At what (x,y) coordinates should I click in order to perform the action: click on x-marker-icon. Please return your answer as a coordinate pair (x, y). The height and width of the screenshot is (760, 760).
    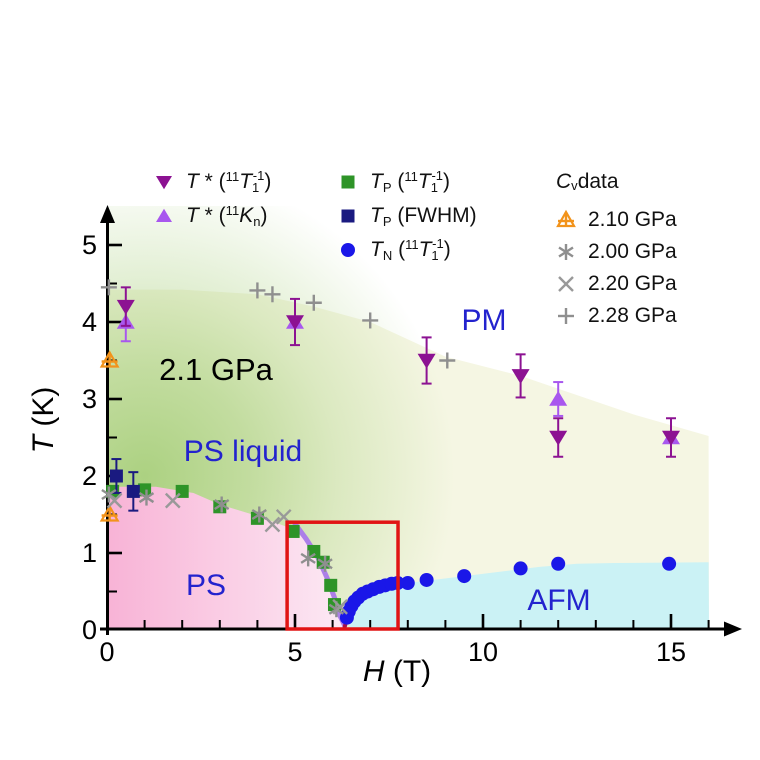
    Looking at the image, I should click on (566, 284).